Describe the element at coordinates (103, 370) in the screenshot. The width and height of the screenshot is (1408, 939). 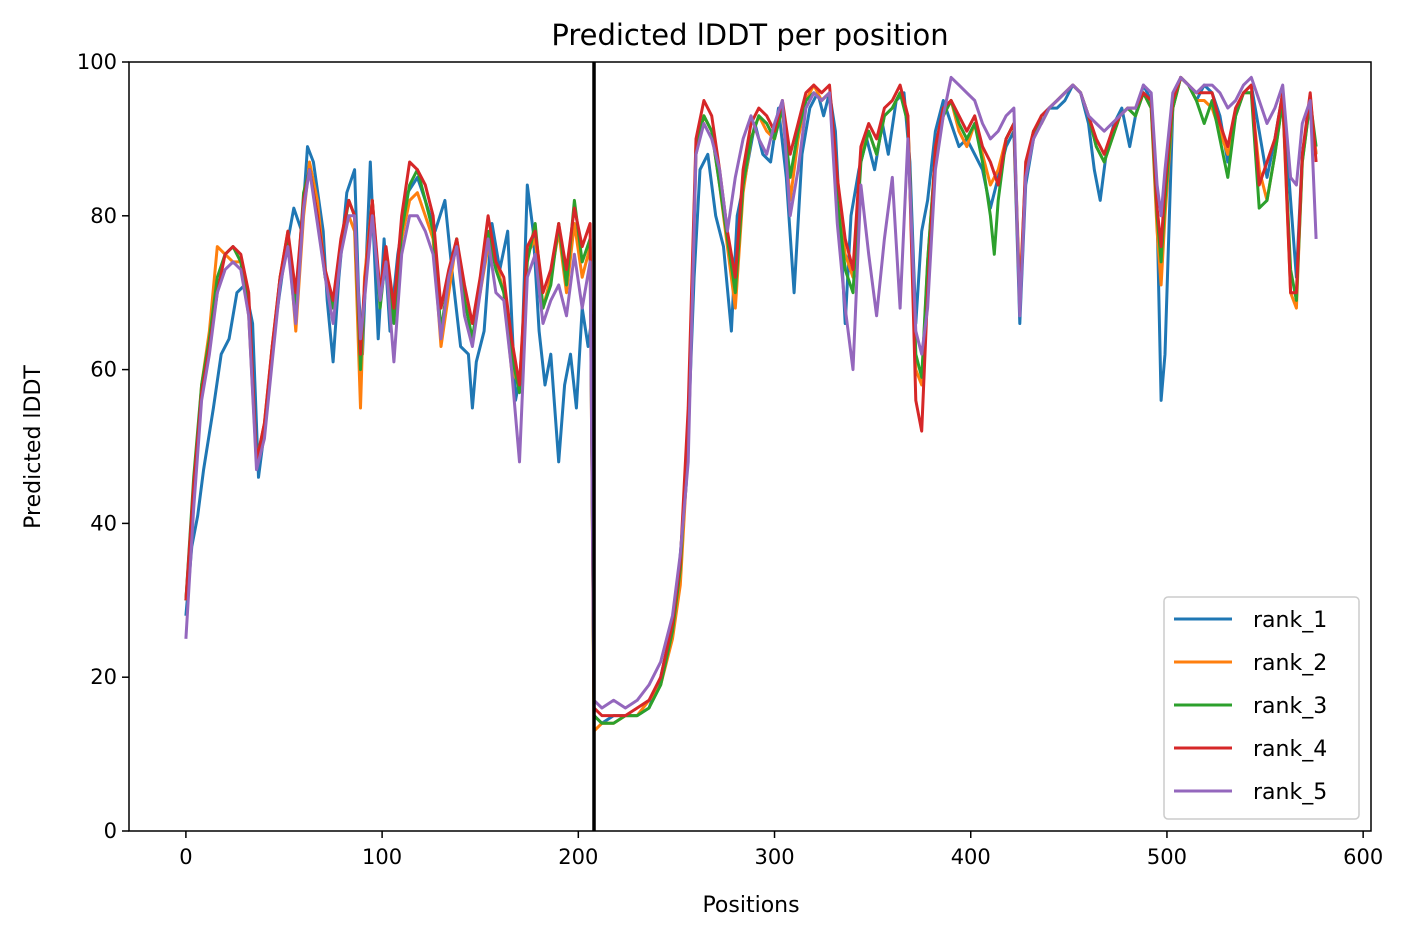
I see `y-tick-label: 60` at that location.